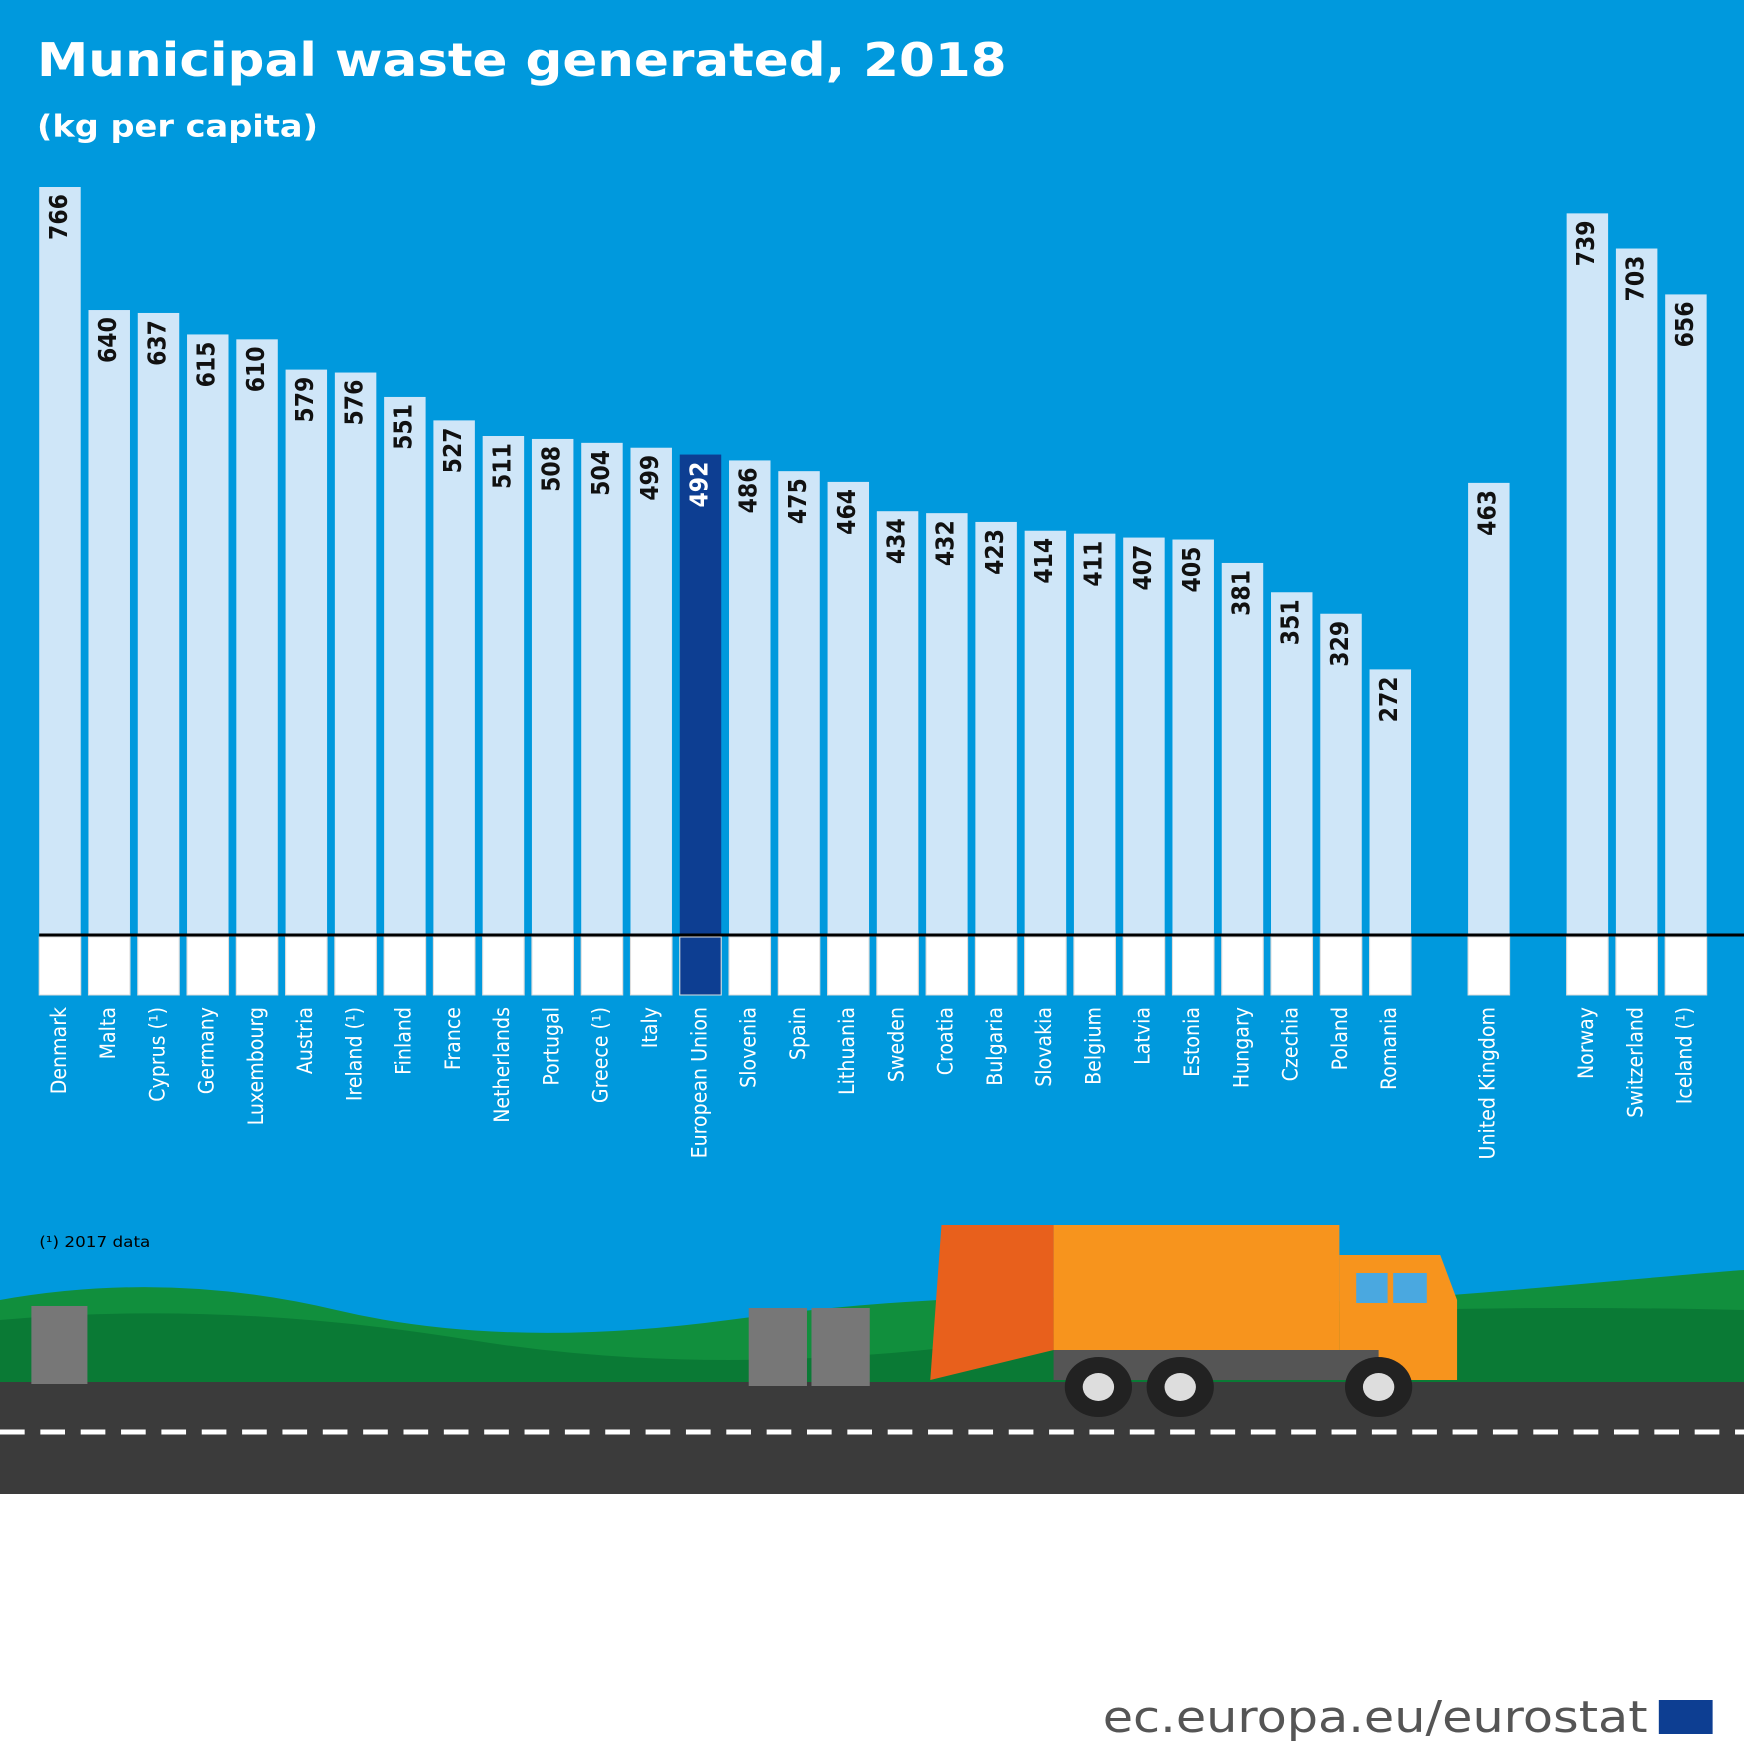 The height and width of the screenshot is (1761, 1744). Describe the element at coordinates (1092, 1046) in the screenshot. I see `x-tick-label: Belgium` at that location.